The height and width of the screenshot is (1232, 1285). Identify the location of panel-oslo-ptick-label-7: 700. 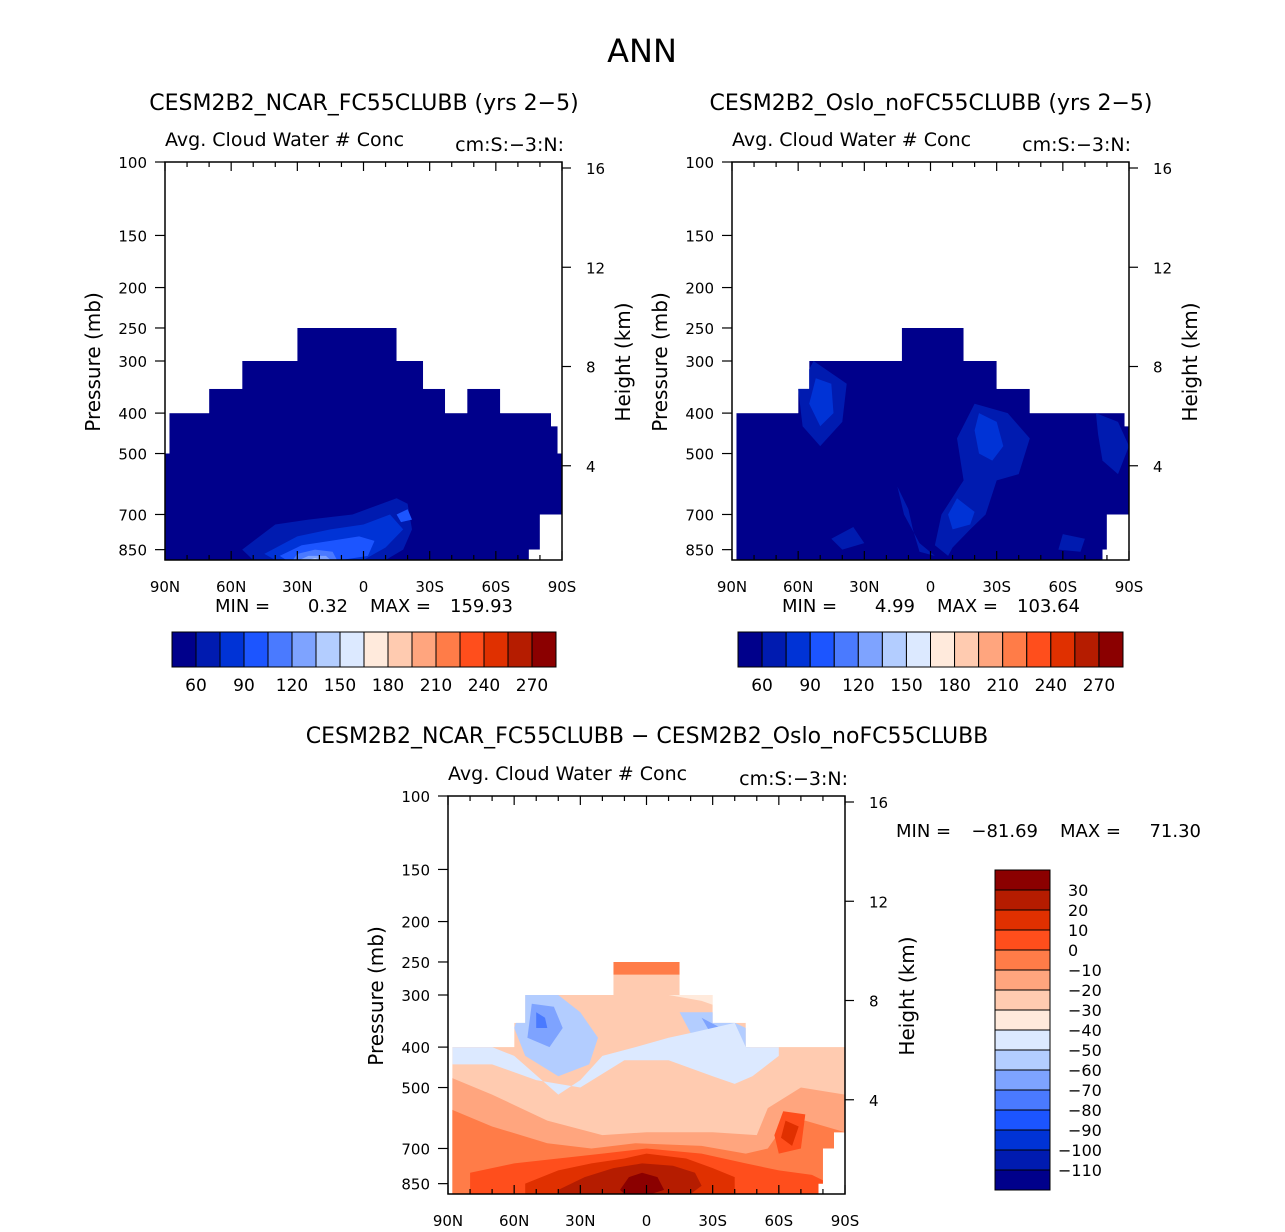
(699, 515).